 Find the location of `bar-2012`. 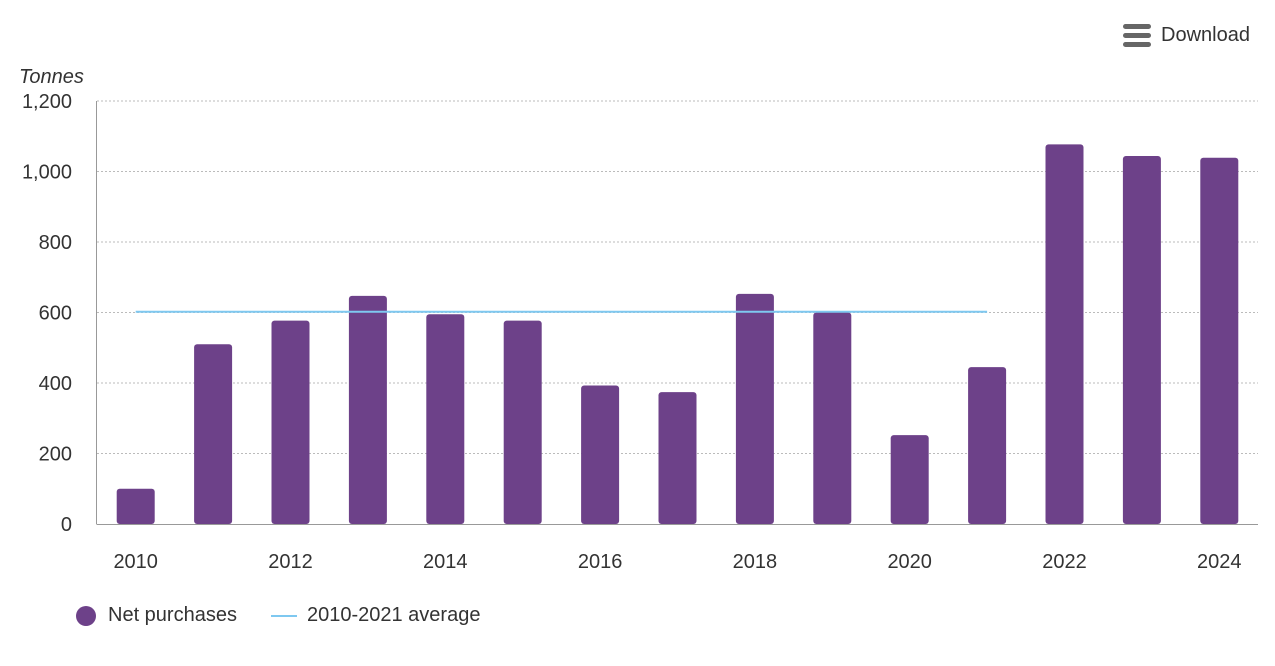

bar-2012 is located at coordinates (290, 422).